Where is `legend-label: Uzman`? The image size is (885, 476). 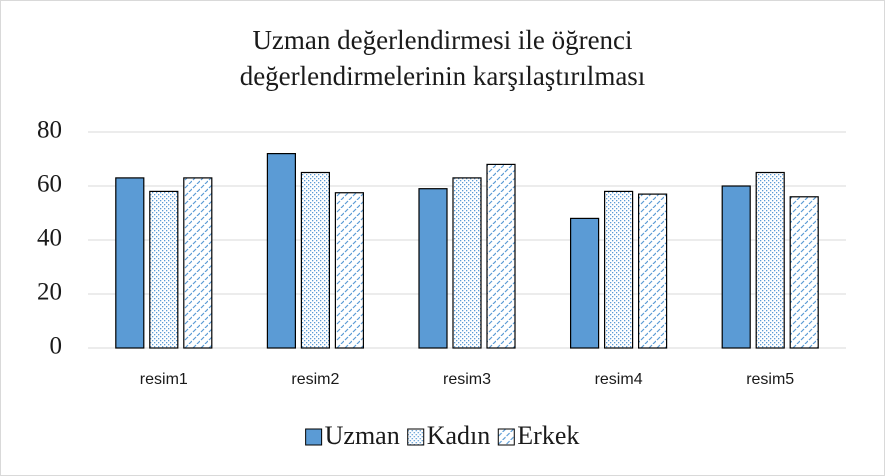
legend-label: Uzman is located at coordinates (362, 435).